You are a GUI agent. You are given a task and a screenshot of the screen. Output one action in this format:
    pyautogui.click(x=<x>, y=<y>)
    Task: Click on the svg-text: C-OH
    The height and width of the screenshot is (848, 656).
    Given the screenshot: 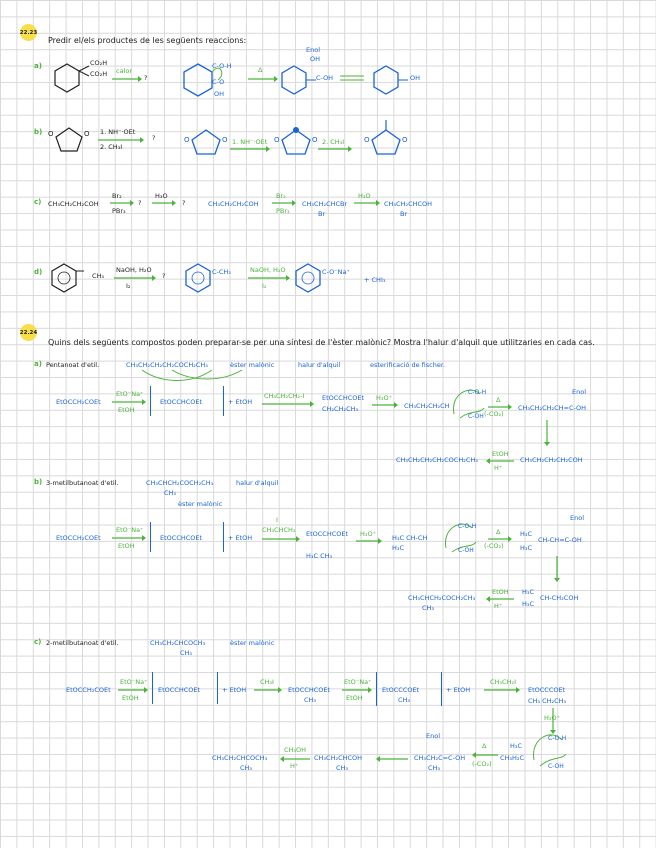 What is the action you would take?
    pyautogui.click(x=556, y=766)
    